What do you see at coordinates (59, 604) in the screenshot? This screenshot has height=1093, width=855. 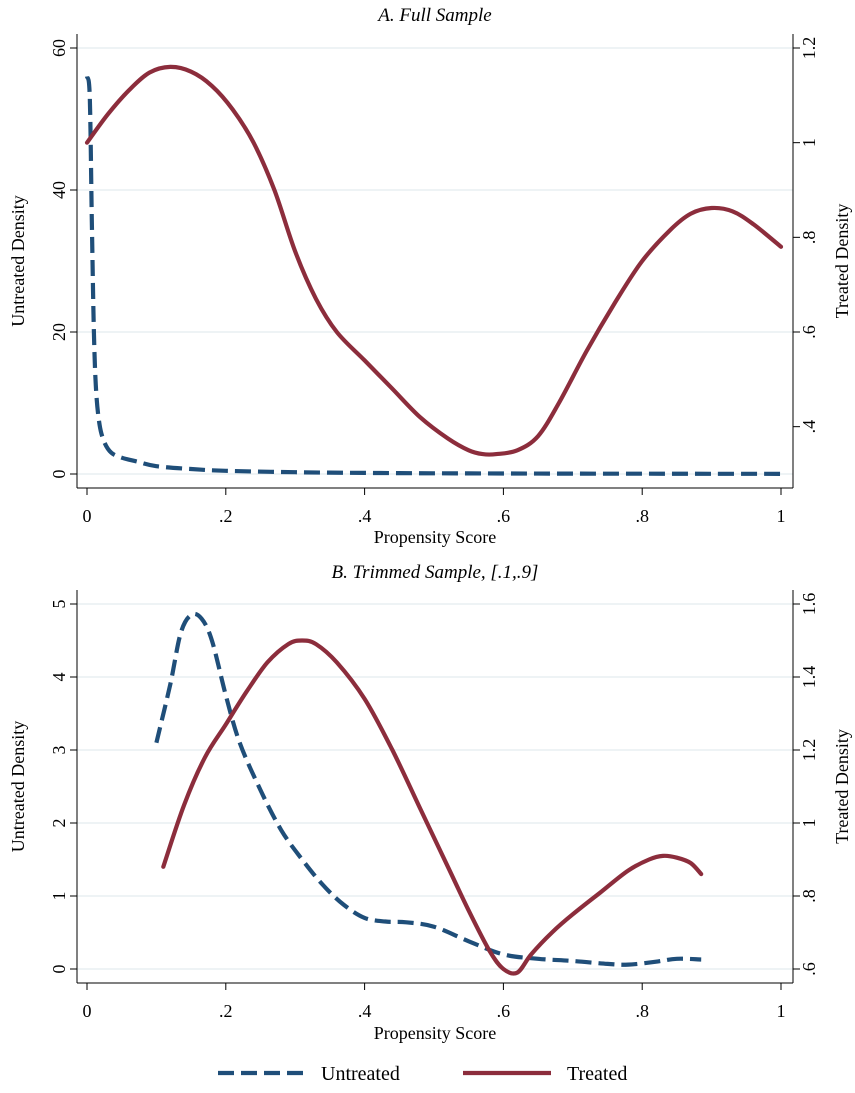 I see `y-left-tick-label: 5` at bounding box center [59, 604].